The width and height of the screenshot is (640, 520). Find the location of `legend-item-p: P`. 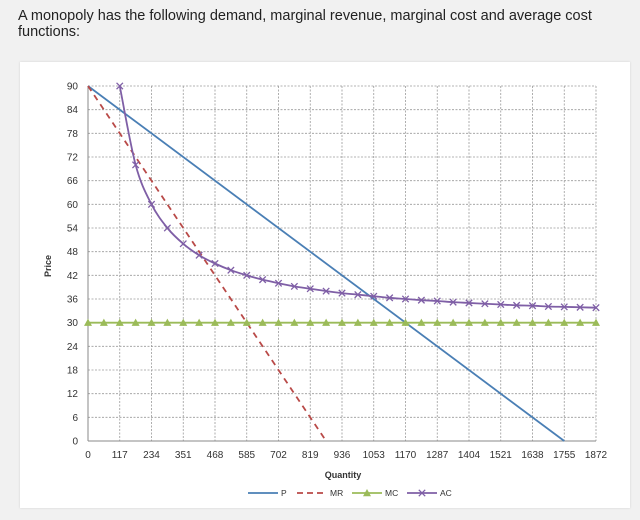

legend-item-p: P is located at coordinates (267, 493).